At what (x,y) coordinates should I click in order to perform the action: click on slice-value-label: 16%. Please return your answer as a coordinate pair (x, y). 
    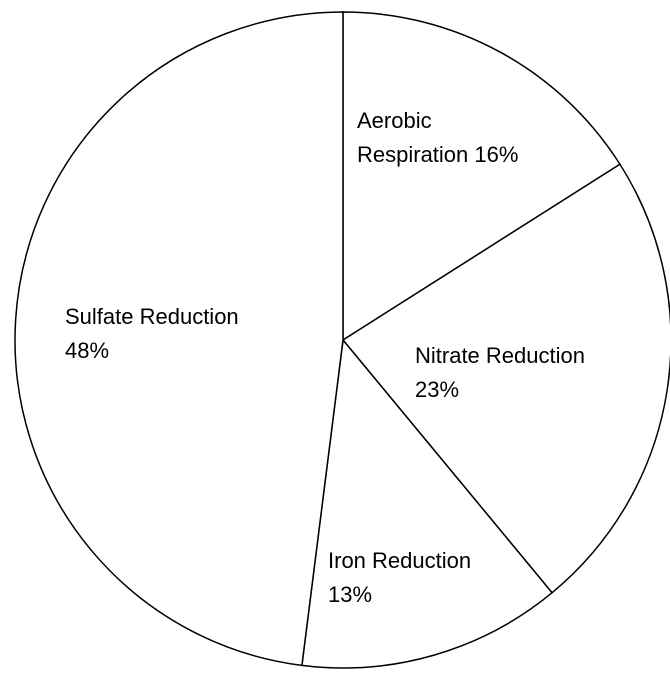
    Looking at the image, I should click on (496, 154).